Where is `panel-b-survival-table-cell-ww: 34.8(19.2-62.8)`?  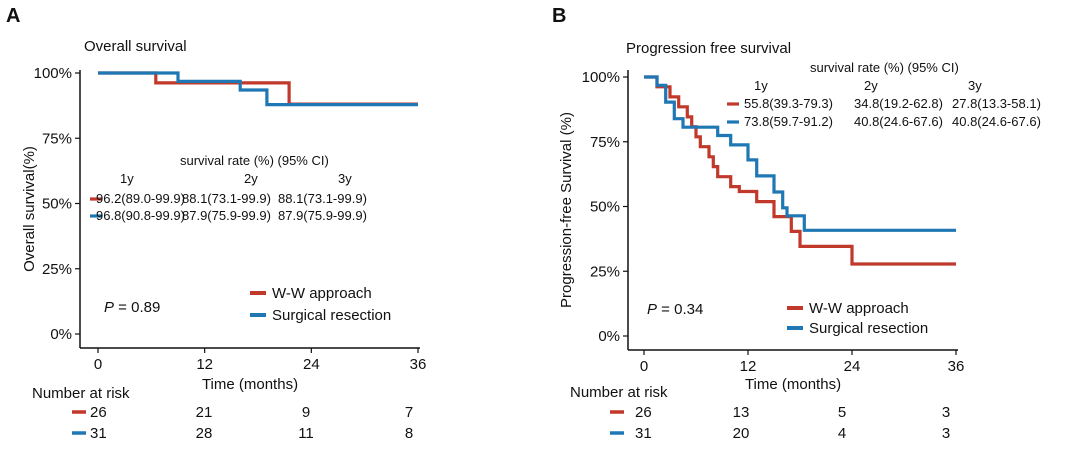 panel-b-survival-table-cell-ww: 34.8(19.2-62.8) is located at coordinates (898, 103).